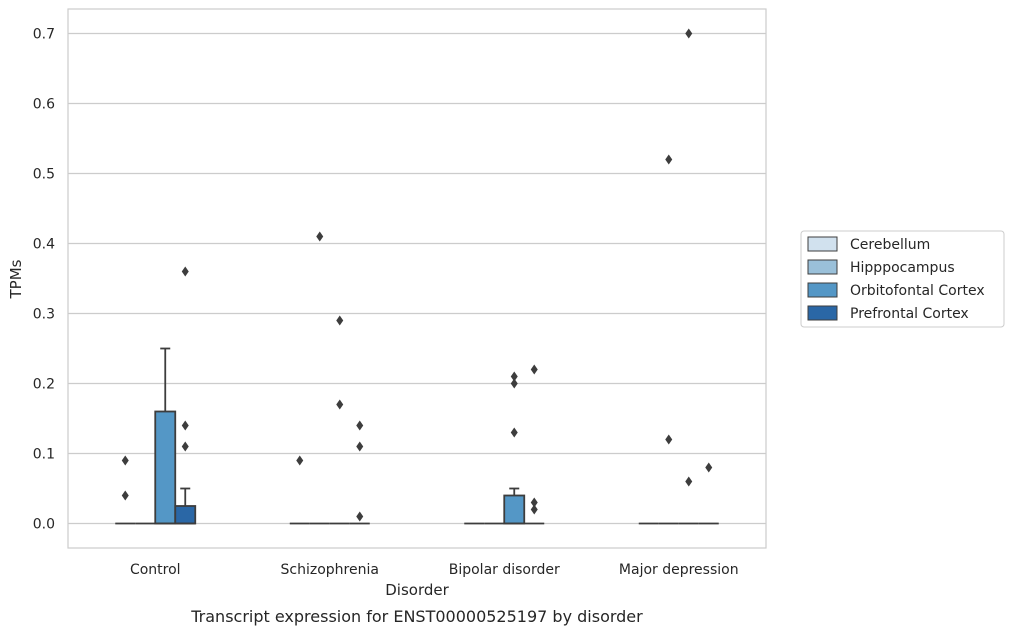 The height and width of the screenshot is (634, 1014). I want to click on legend-frame, so click(902, 279).